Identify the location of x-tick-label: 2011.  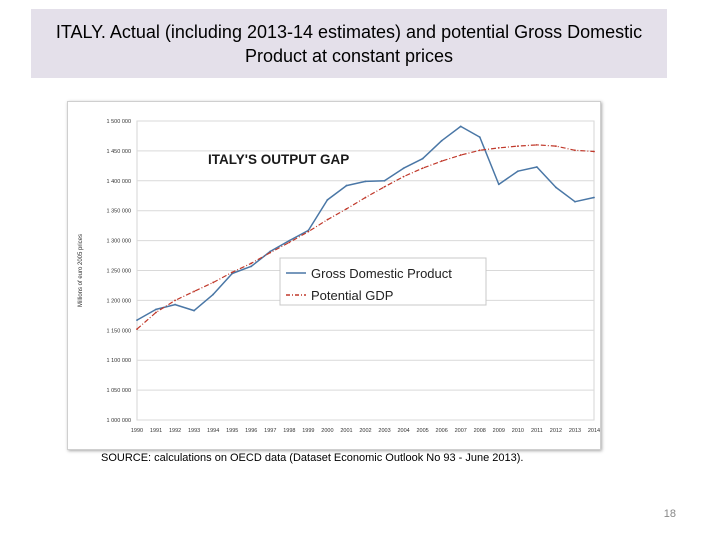
(537, 431).